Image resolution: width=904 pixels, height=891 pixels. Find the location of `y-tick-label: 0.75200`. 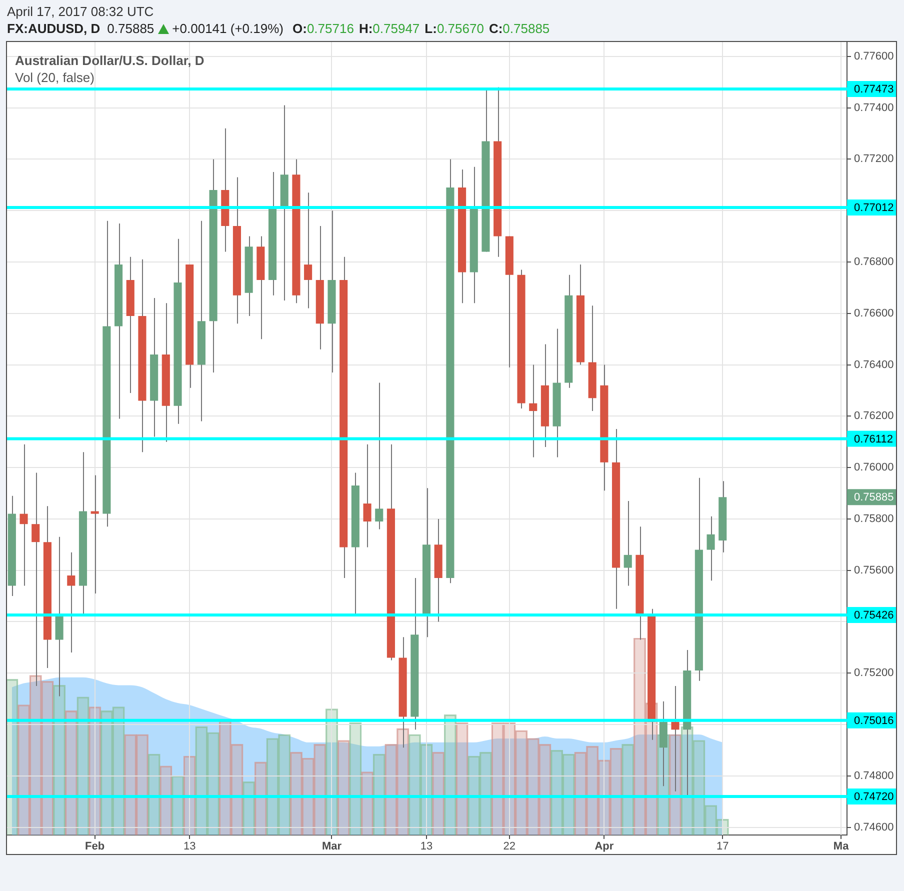

y-tick-label: 0.75200 is located at coordinates (874, 673).